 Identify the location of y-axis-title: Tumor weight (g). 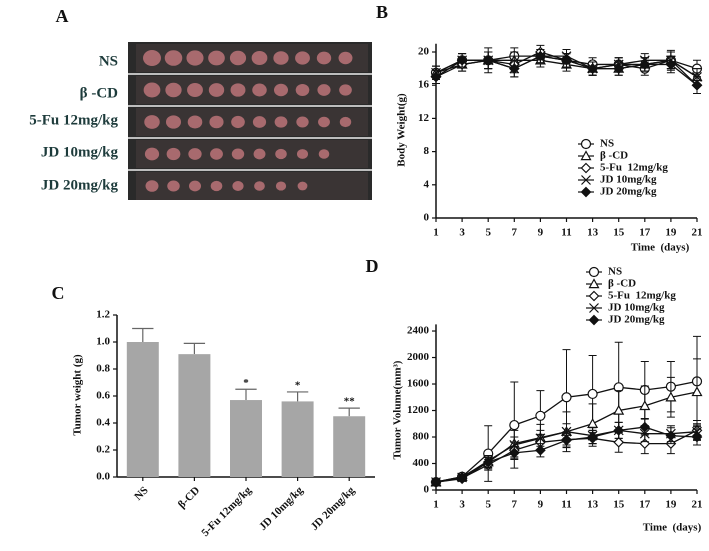
(78, 395).